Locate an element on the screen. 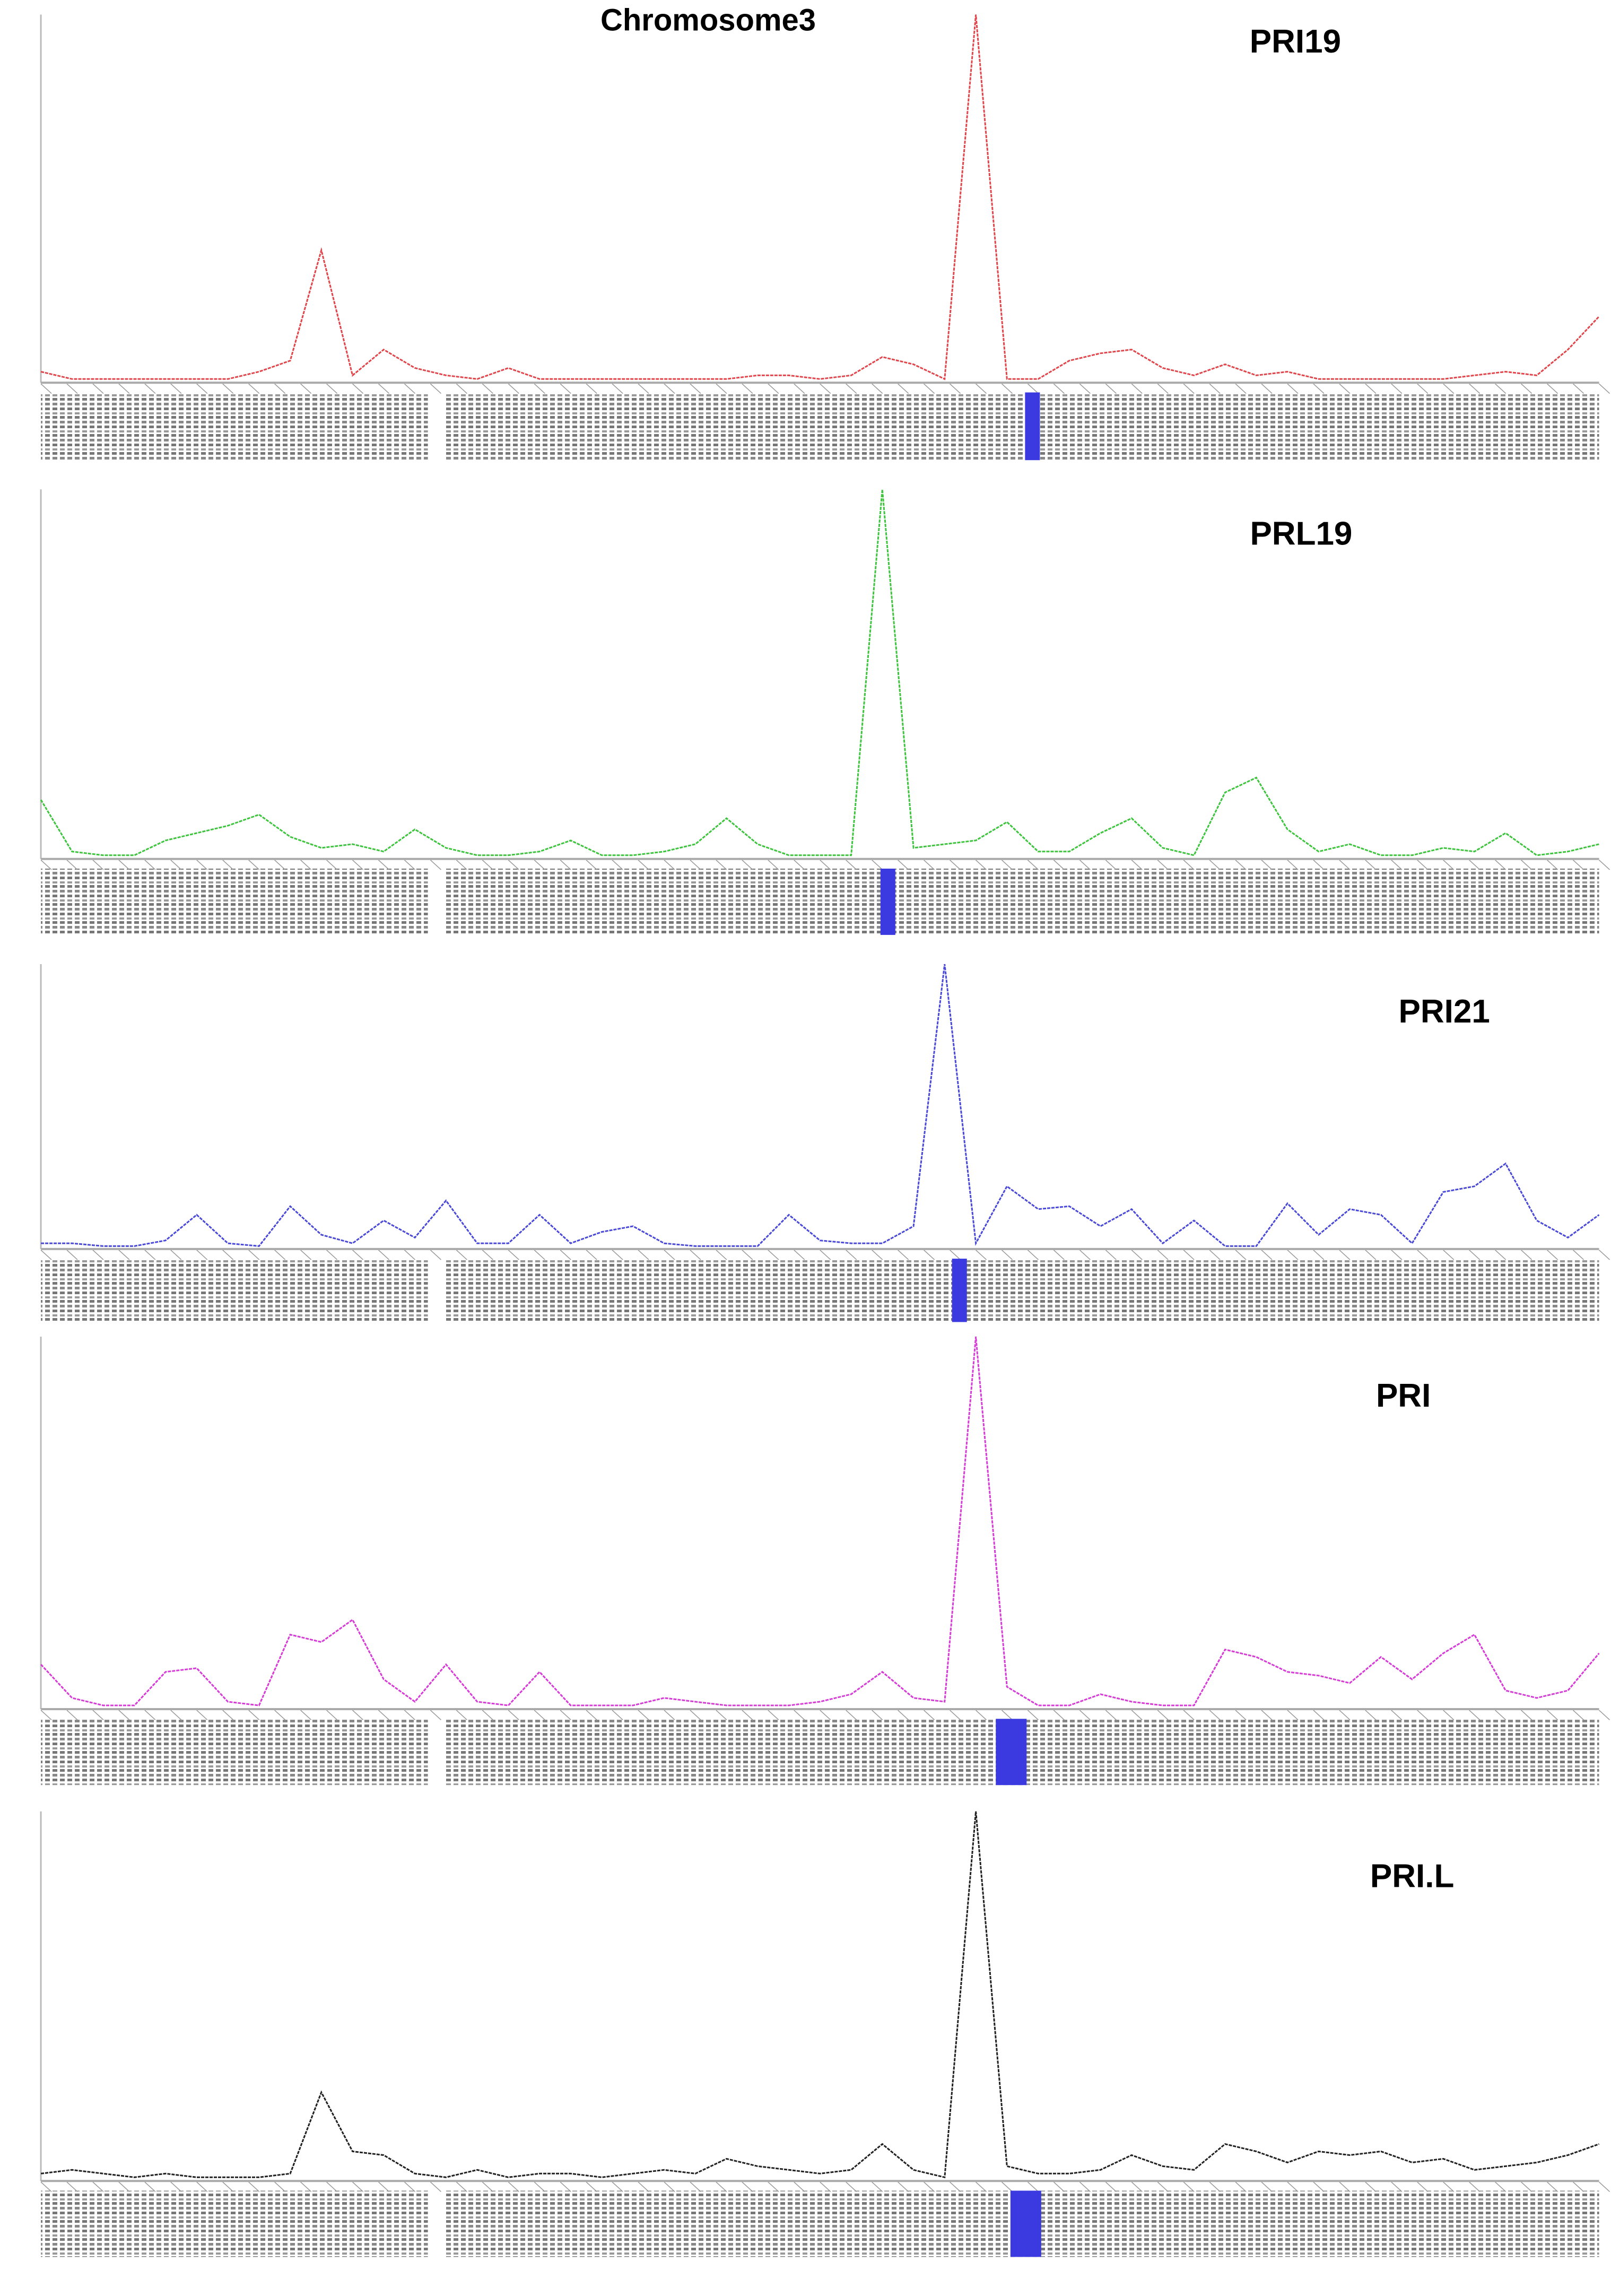 Image resolution: width=1611 pixels, height=2296 pixels. panel-title: PRI19 is located at coordinates (1296, 41).